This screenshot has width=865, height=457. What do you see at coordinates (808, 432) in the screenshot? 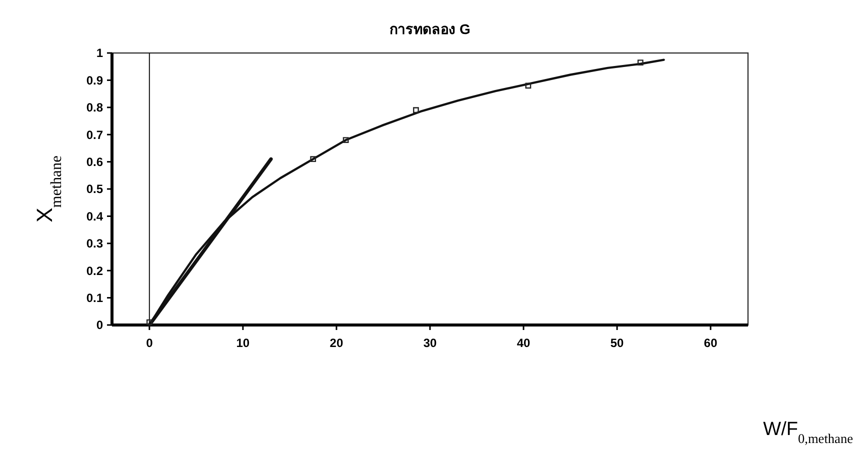
I see `x-axis-title: W/F$_{0,methane}$` at bounding box center [808, 432].